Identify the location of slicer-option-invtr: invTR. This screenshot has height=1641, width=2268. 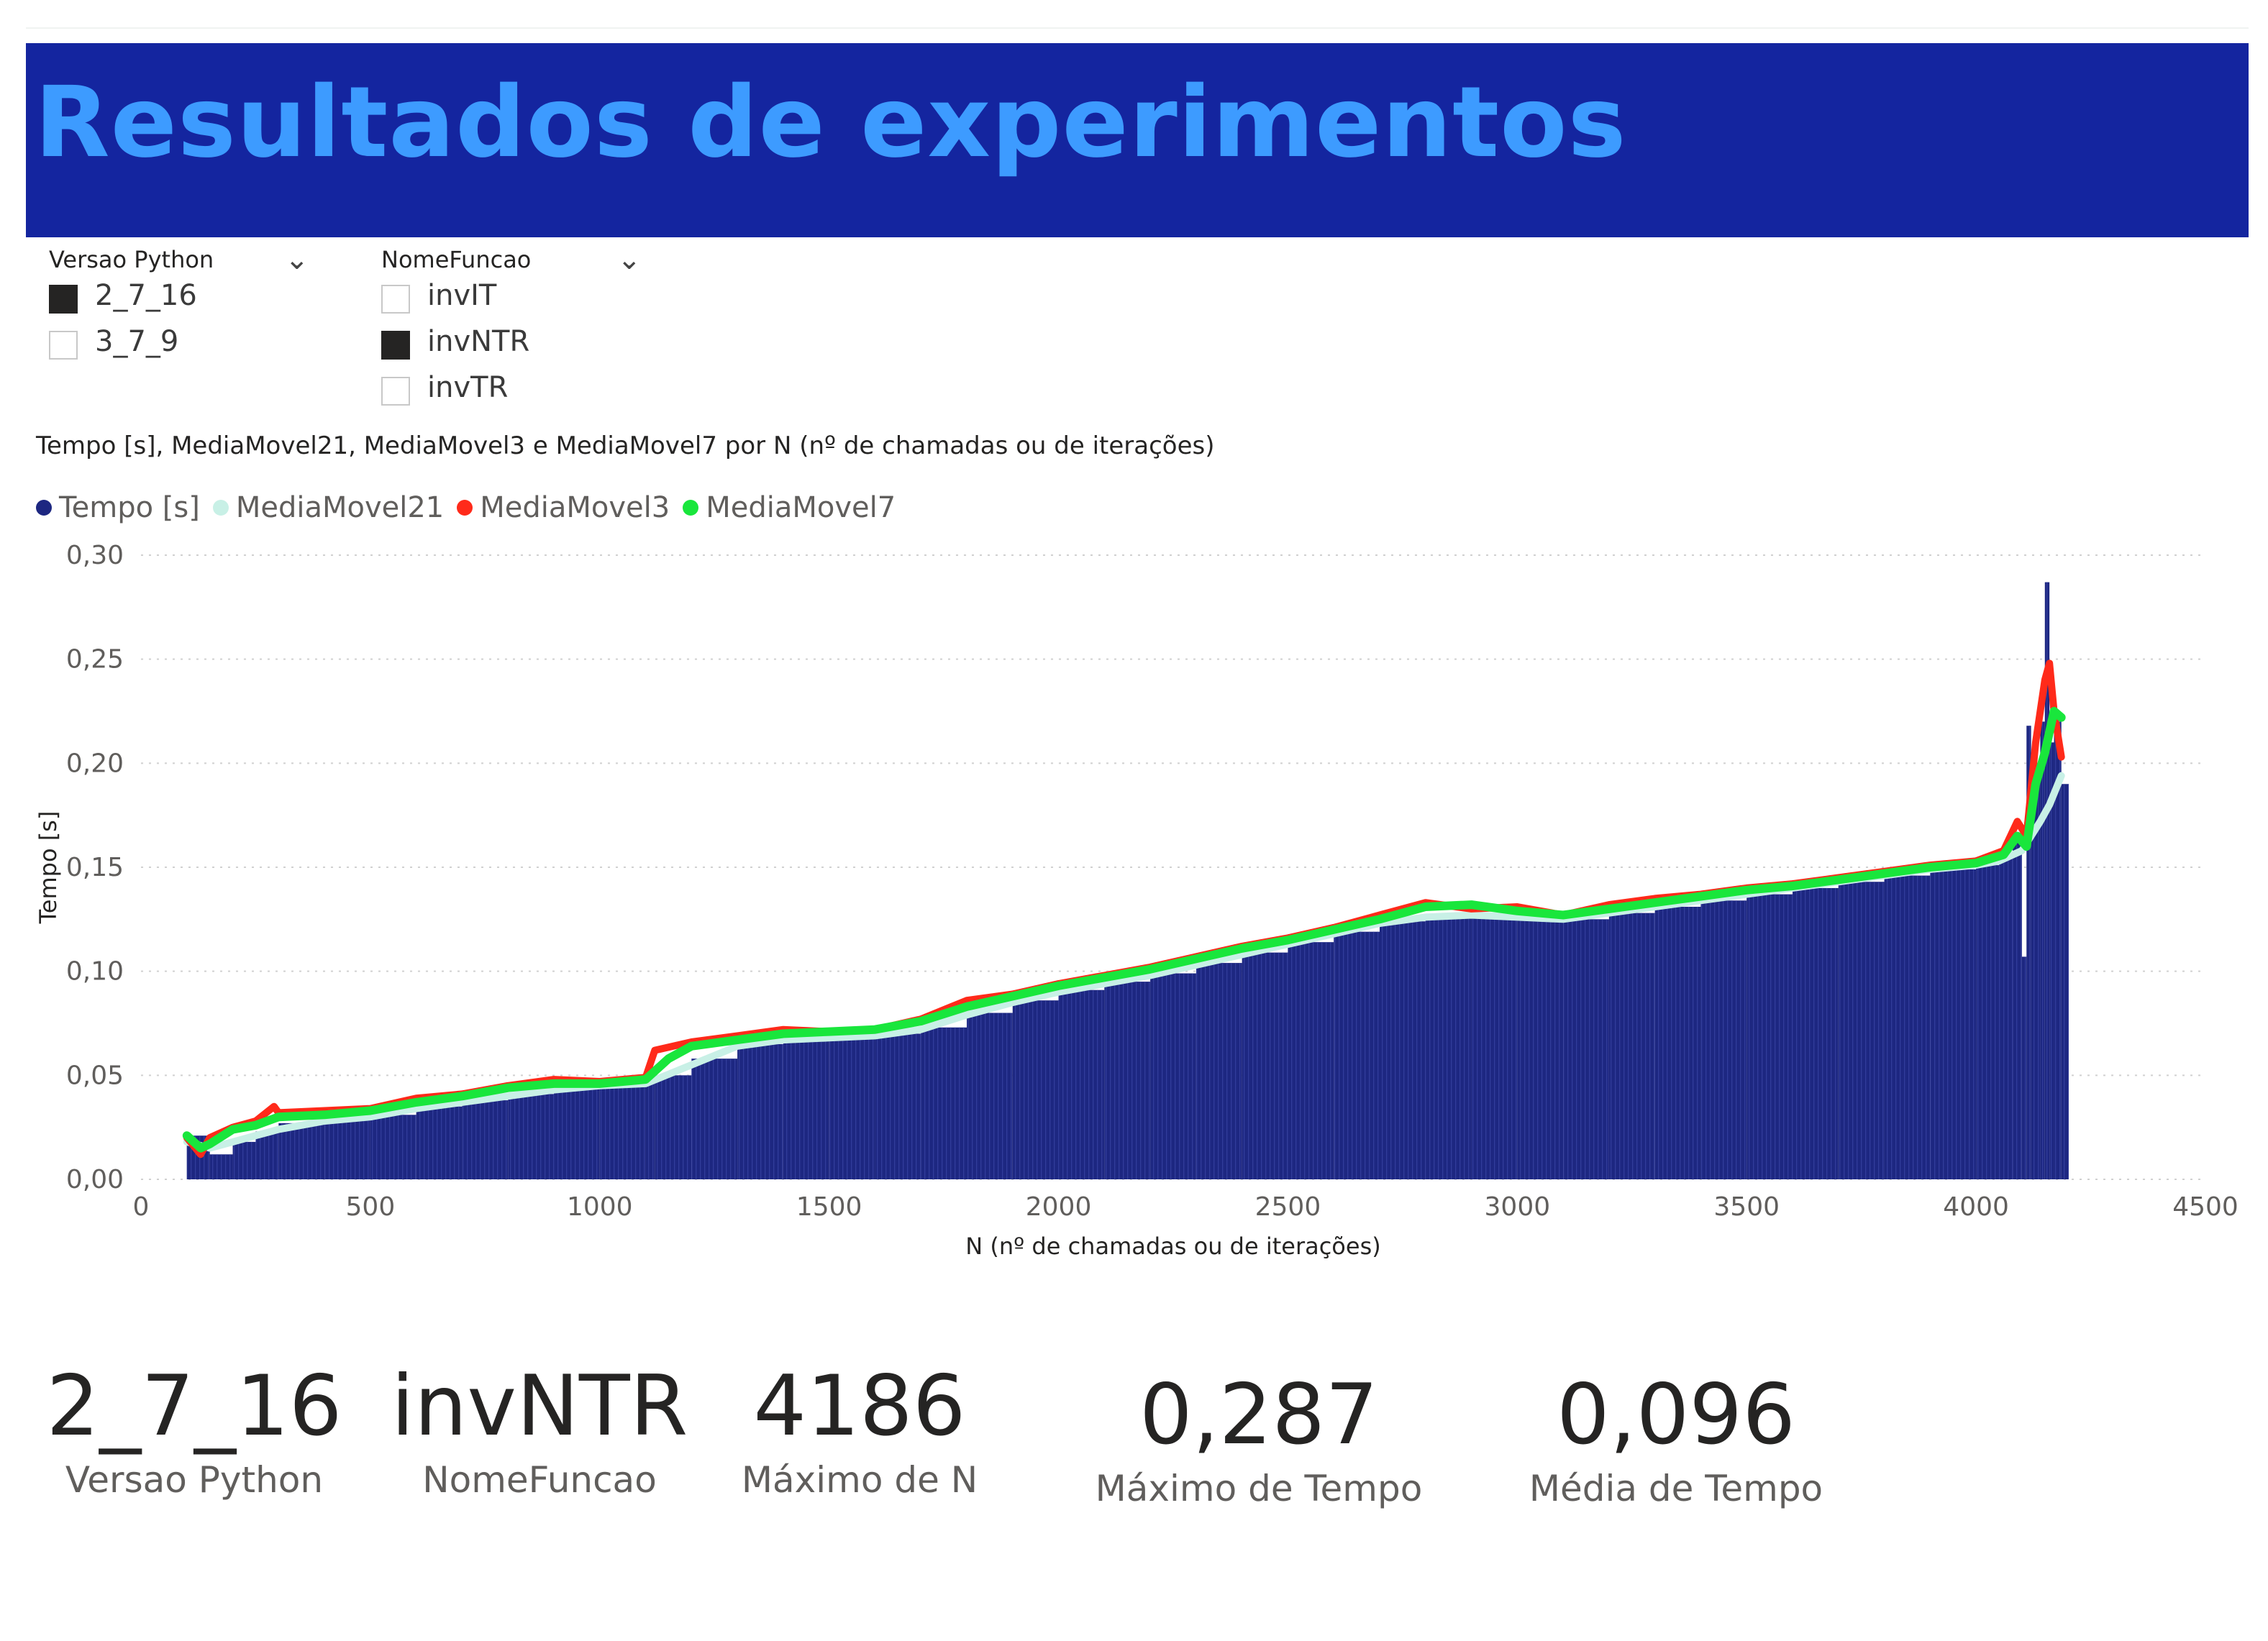
(509, 394).